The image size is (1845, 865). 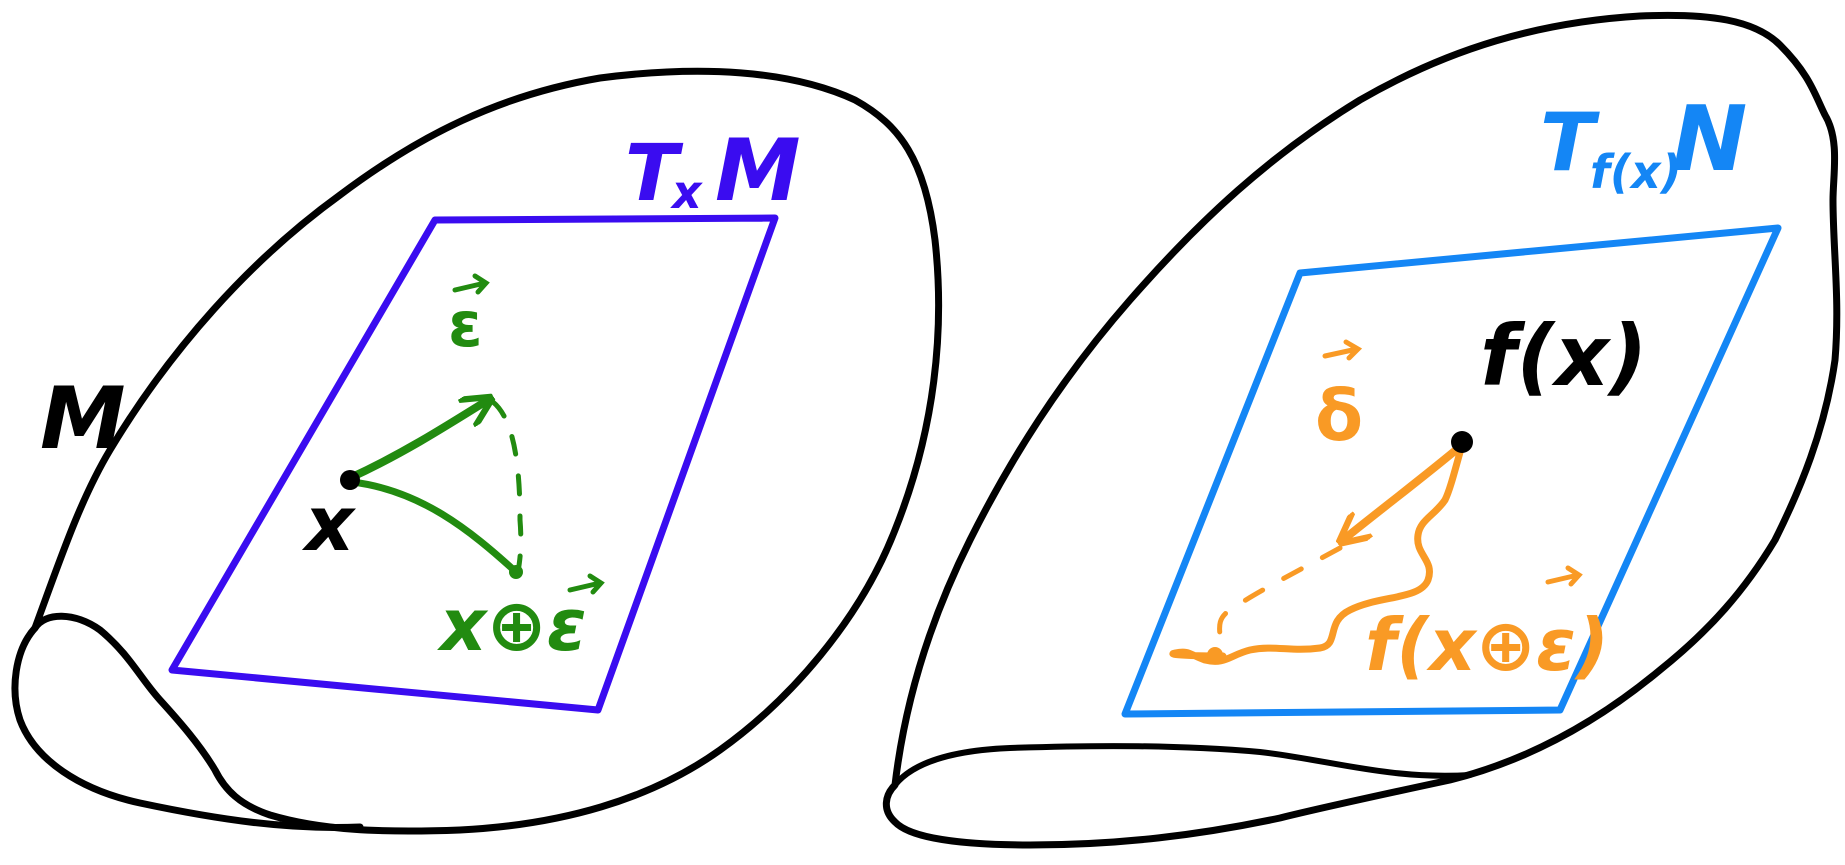 What do you see at coordinates (1636, 172) in the screenshot?
I see `svg-text: f(x)` at bounding box center [1636, 172].